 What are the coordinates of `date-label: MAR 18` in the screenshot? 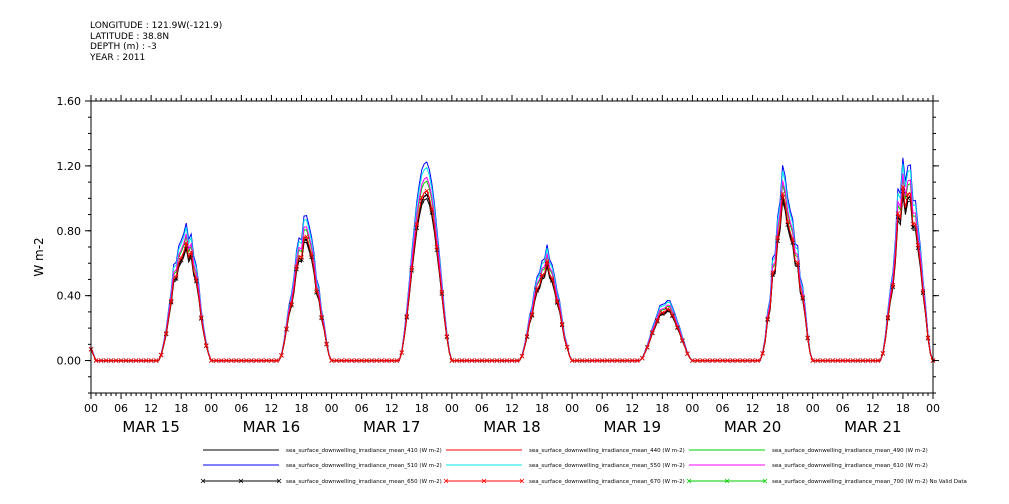 It's located at (511, 427).